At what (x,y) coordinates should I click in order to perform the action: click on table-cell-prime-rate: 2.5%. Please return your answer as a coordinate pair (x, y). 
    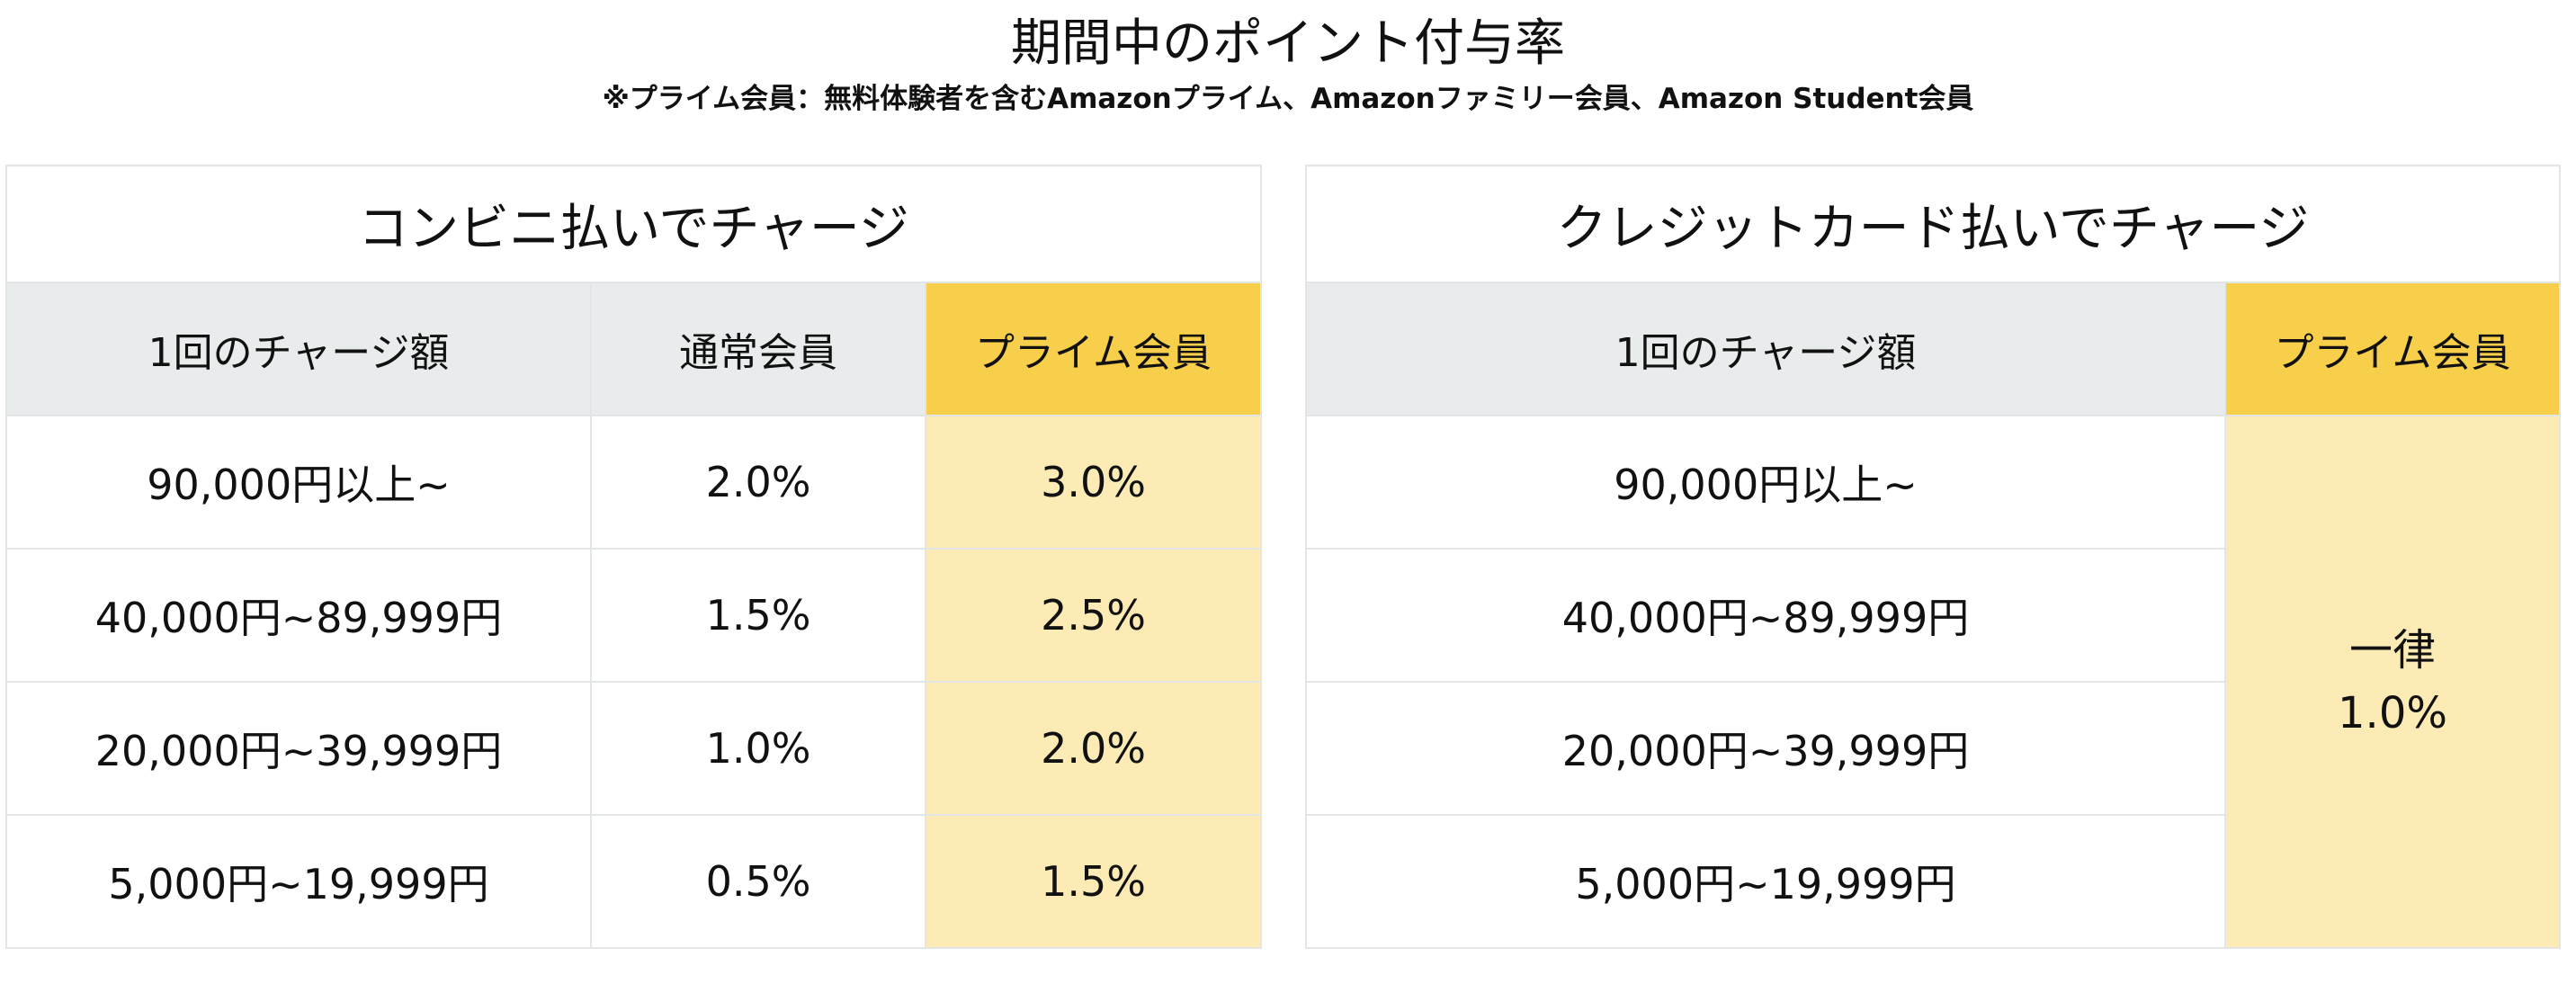
    Looking at the image, I should click on (1093, 616).